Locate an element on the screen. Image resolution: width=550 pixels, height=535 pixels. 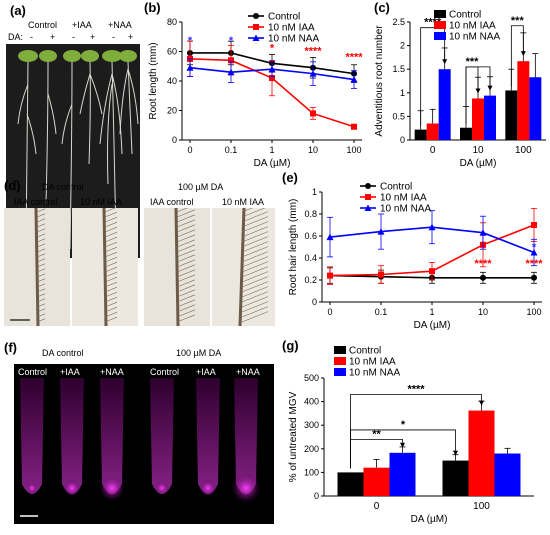
root-hair-photos is located at coordinates (139, 267).